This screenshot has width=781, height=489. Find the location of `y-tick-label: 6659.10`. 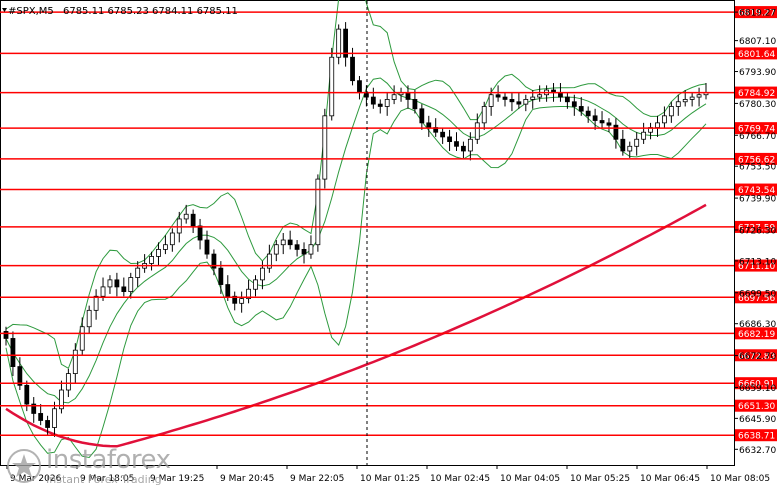

y-tick-label: 6659.10 is located at coordinates (757, 389).